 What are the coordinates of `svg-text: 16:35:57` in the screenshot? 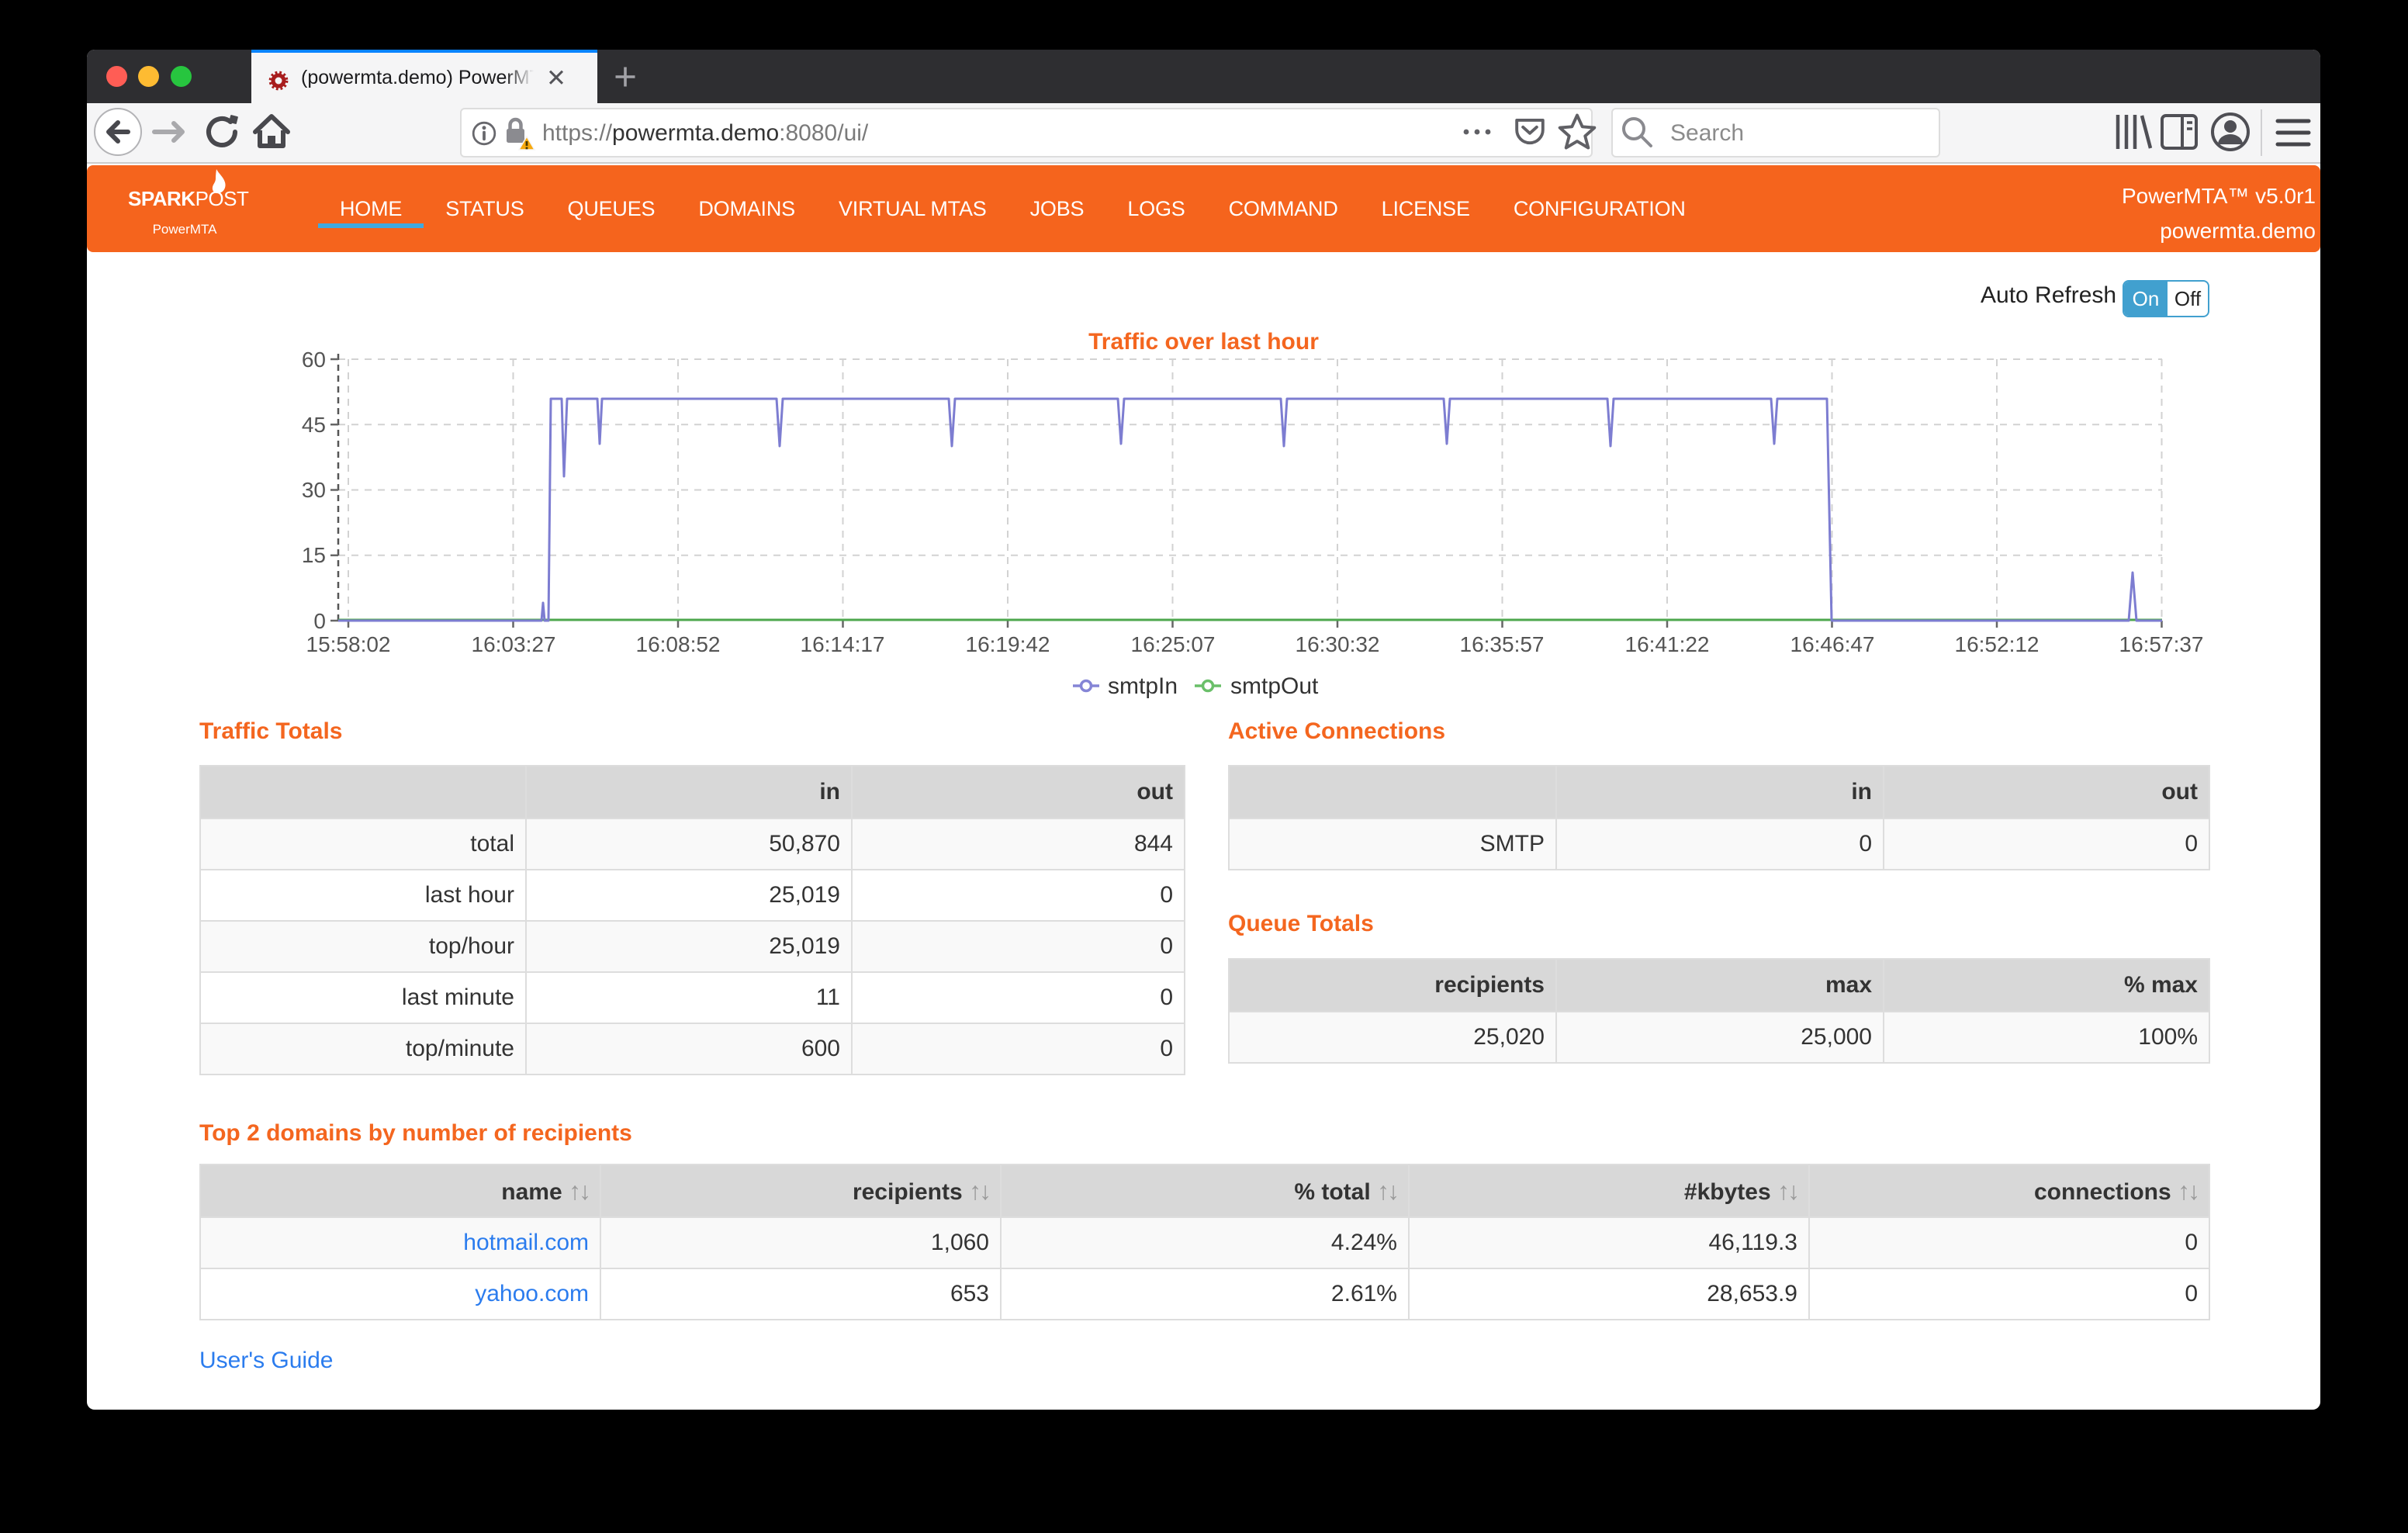 It's located at (1502, 644).